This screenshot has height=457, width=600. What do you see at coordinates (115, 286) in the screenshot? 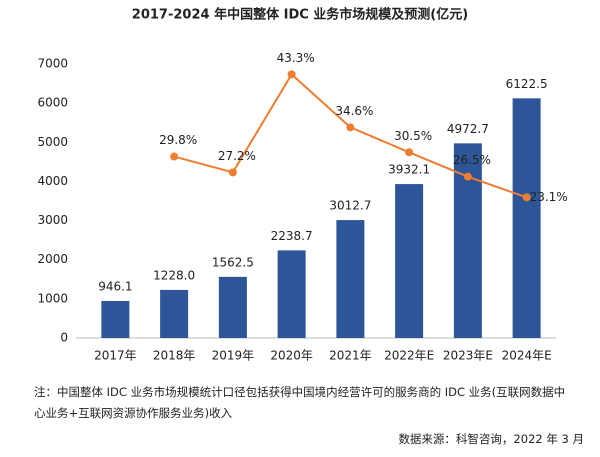
I see `bar-label: 946.1` at bounding box center [115, 286].